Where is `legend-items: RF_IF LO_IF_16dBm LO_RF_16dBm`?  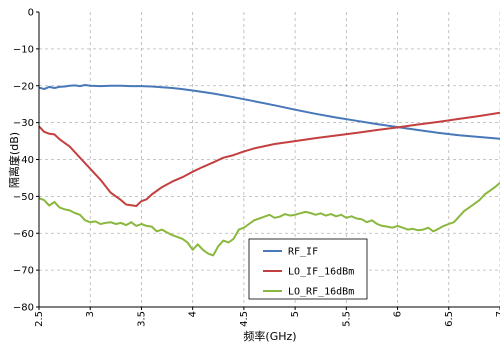 legend-items: RF_IF LO_IF_16dBm LO_RF_16dBm is located at coordinates (308, 272).